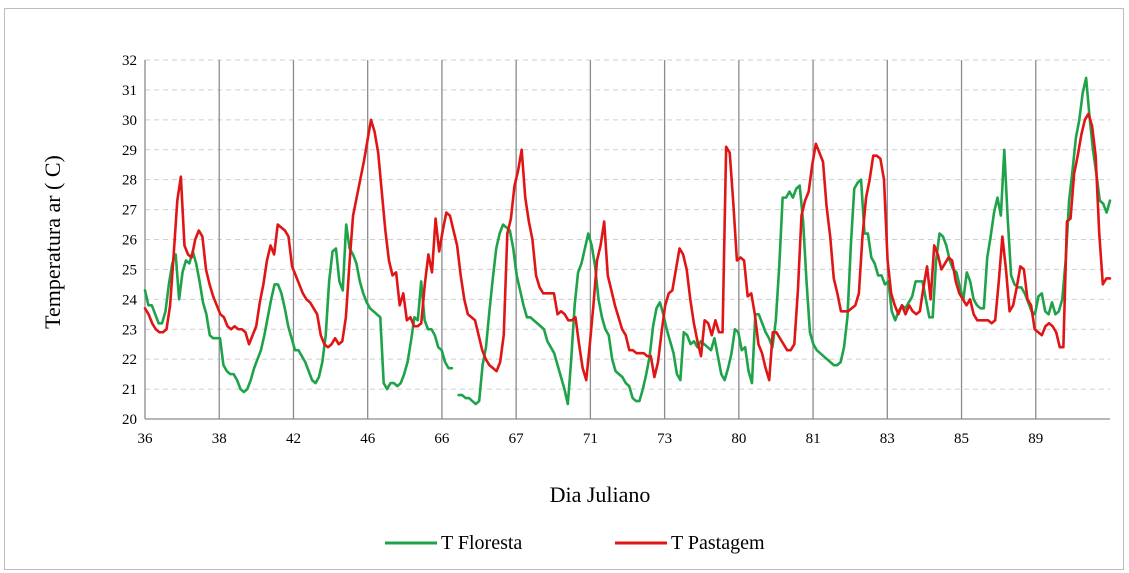  I want to click on y-tick-label: 30, so click(129, 121).